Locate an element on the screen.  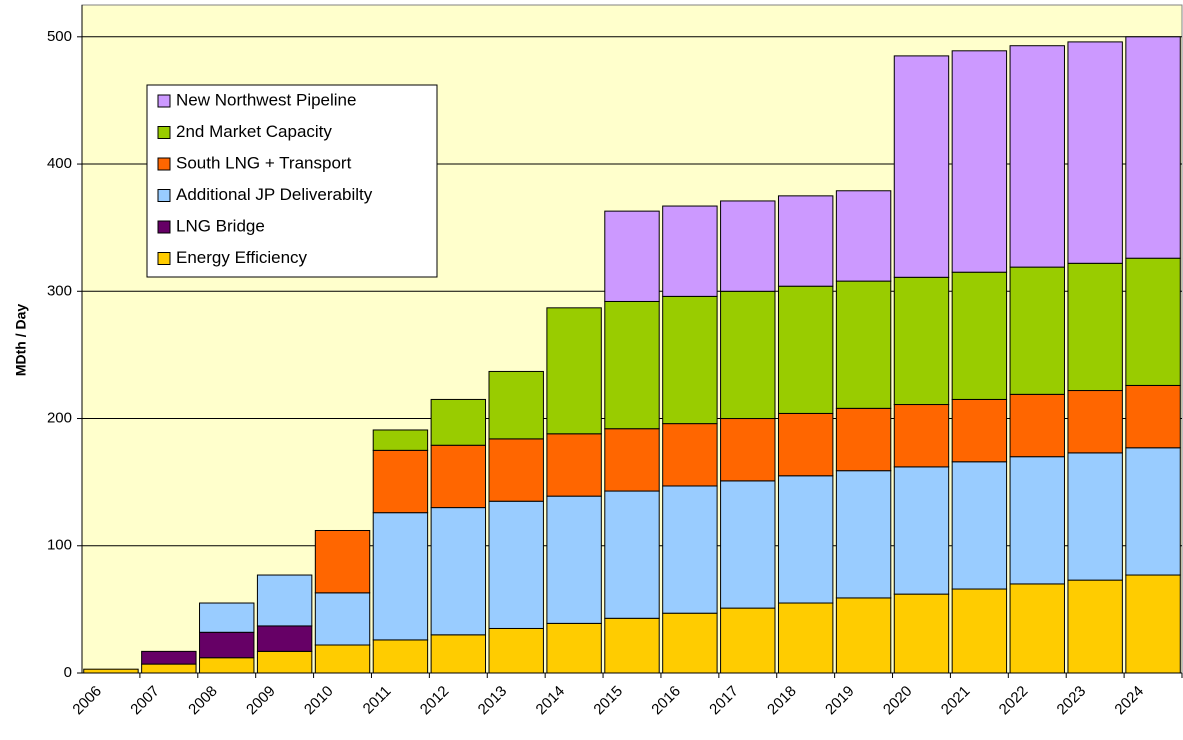
legend-label: 2nd Market Capacity is located at coordinates (254, 131).